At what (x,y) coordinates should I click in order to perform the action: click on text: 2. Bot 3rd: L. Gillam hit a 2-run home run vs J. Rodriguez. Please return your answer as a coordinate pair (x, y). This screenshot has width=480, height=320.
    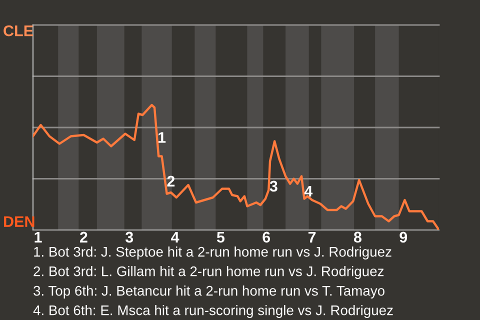
    Looking at the image, I should click on (209, 272).